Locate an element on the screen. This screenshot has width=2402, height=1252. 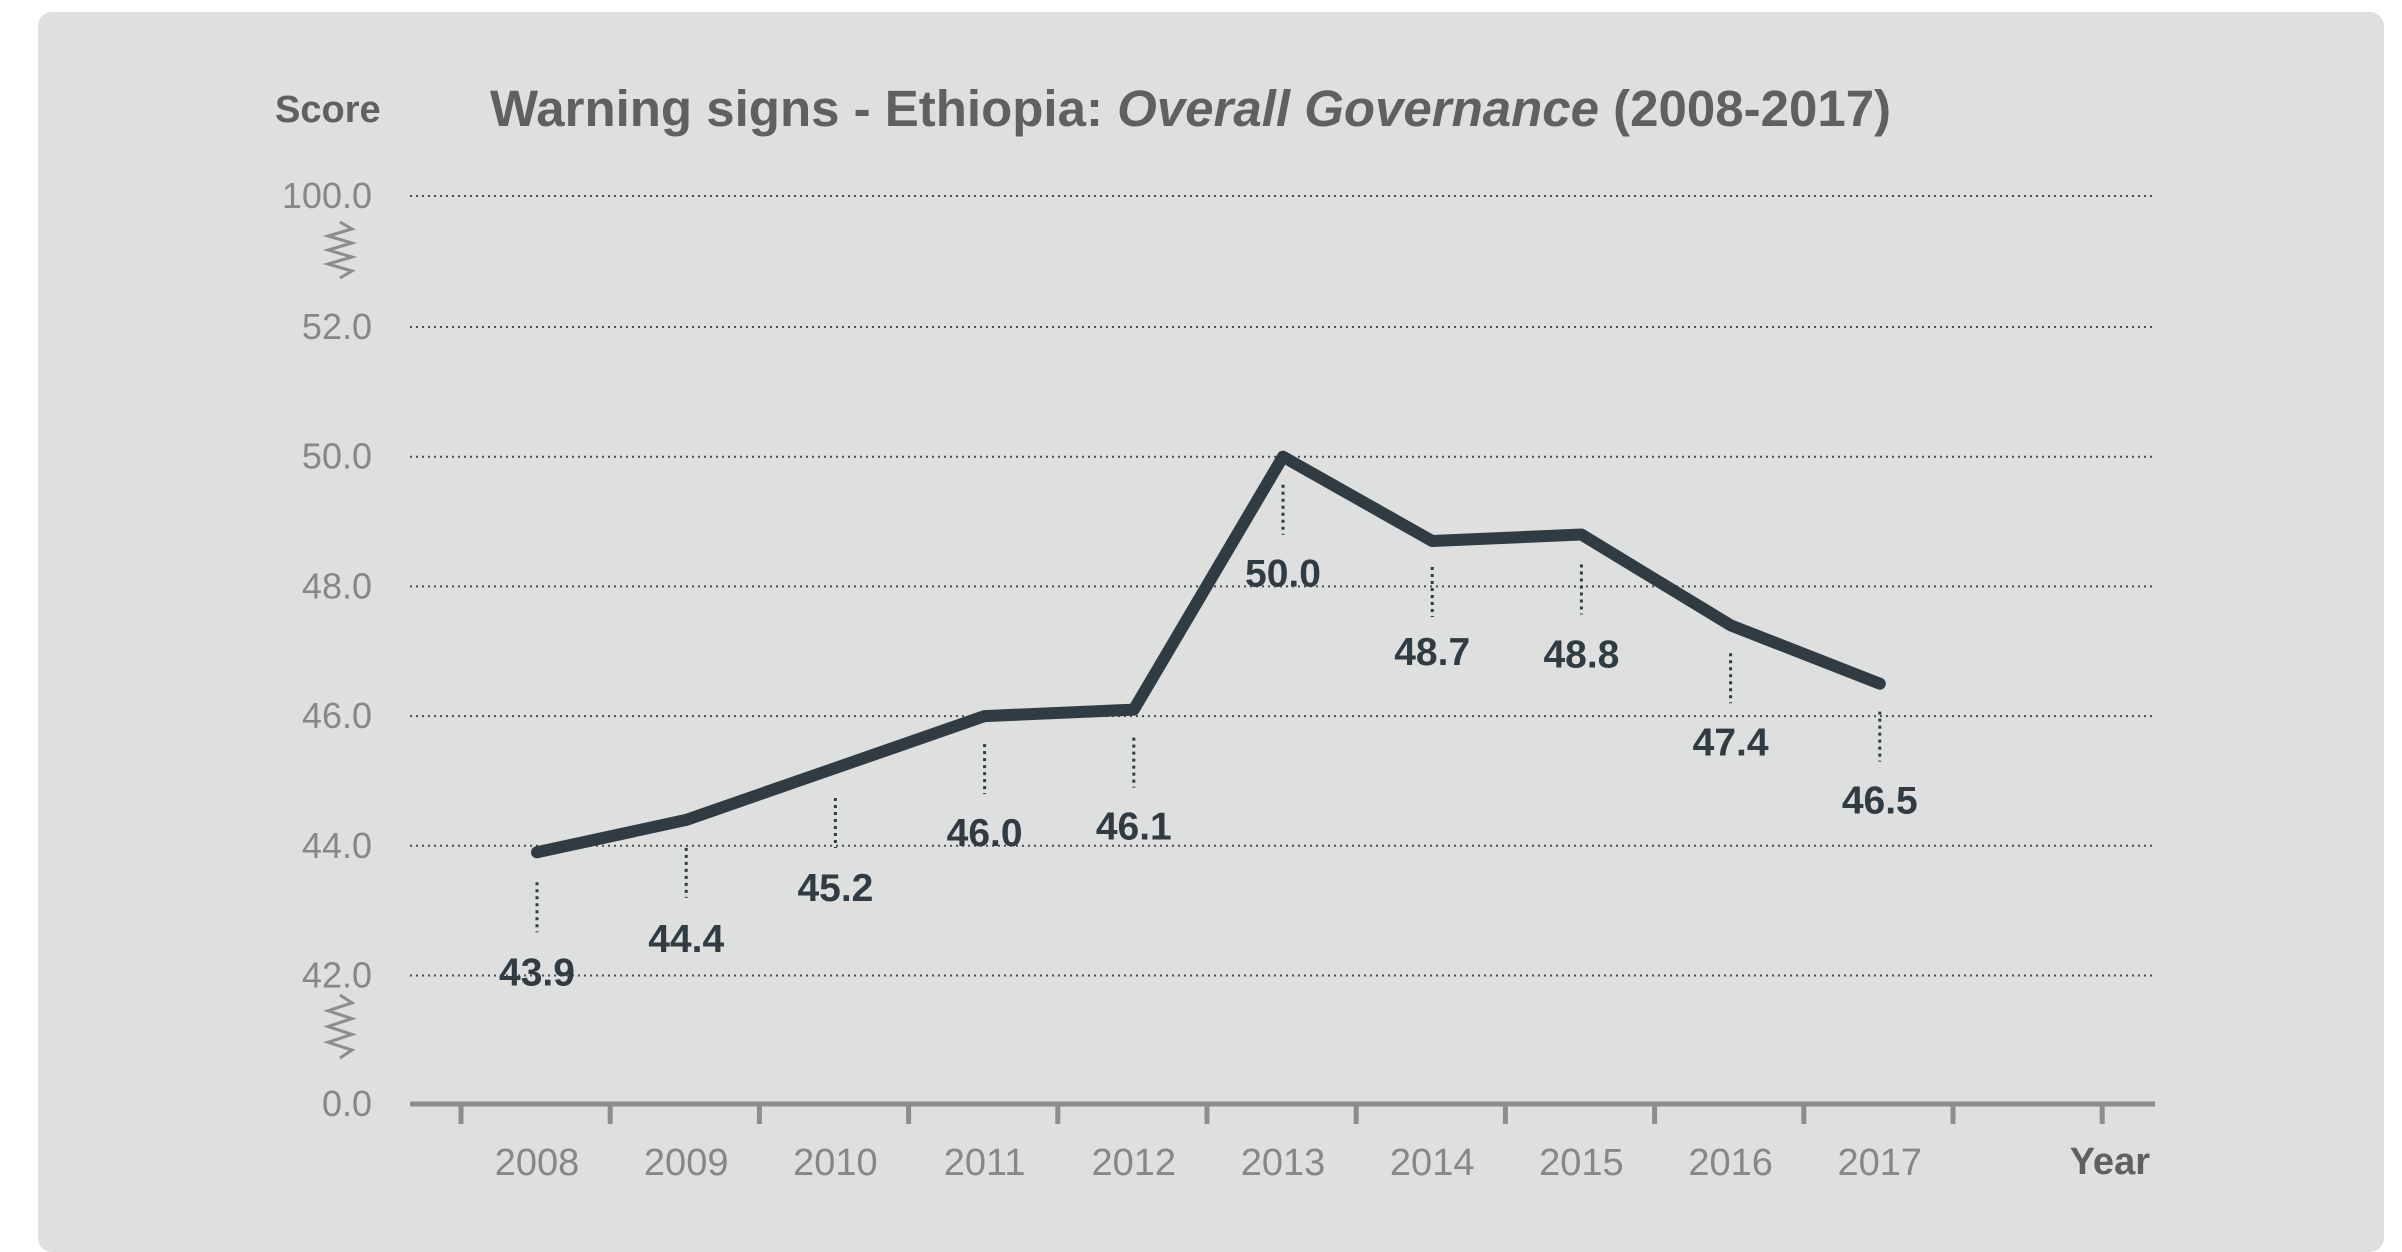
chart-title-italic: Overall Governance is located at coordinates (1358, 108).